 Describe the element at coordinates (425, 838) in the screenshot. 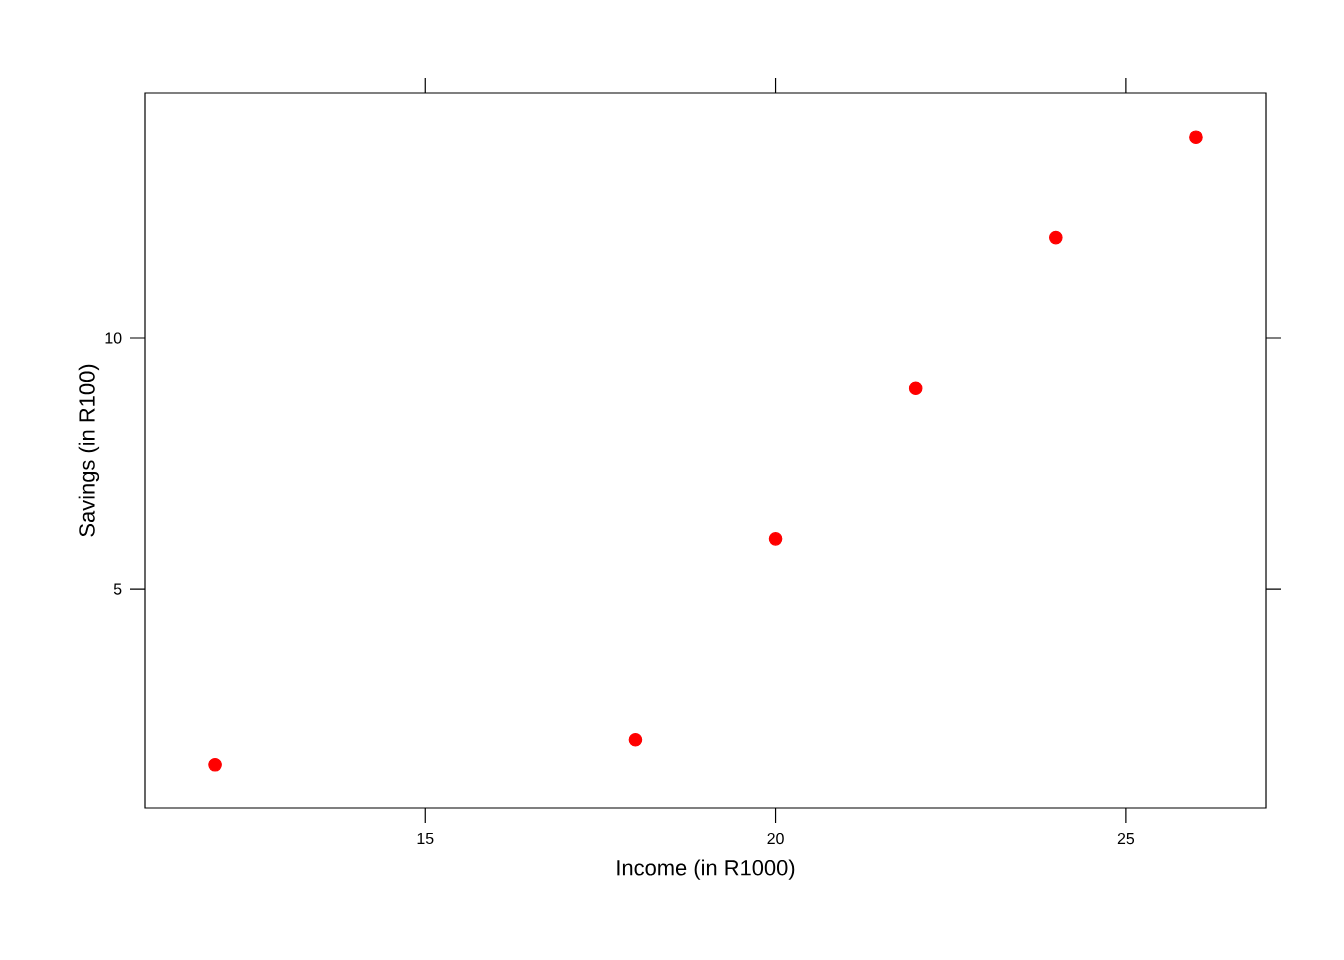

I see `x-tick-label: 15` at that location.